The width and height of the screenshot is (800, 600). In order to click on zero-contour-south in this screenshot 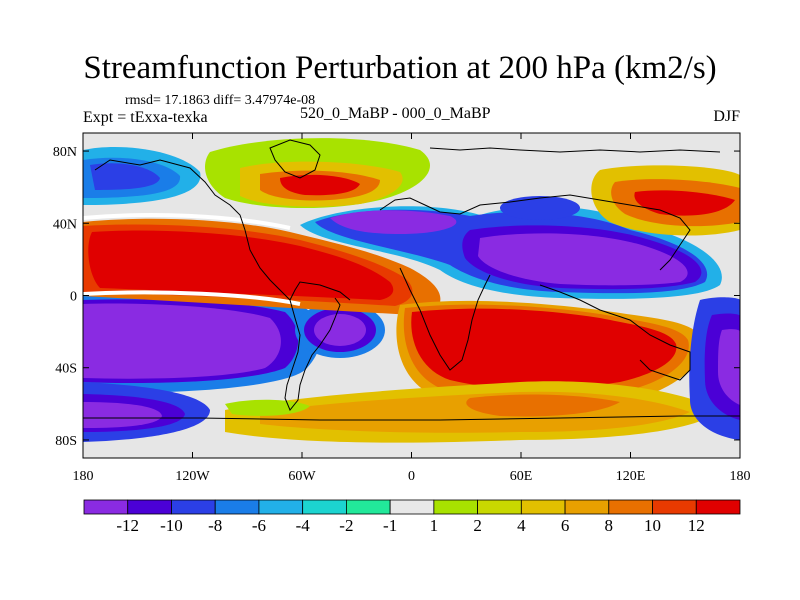, I will do `click(192, 298)`.